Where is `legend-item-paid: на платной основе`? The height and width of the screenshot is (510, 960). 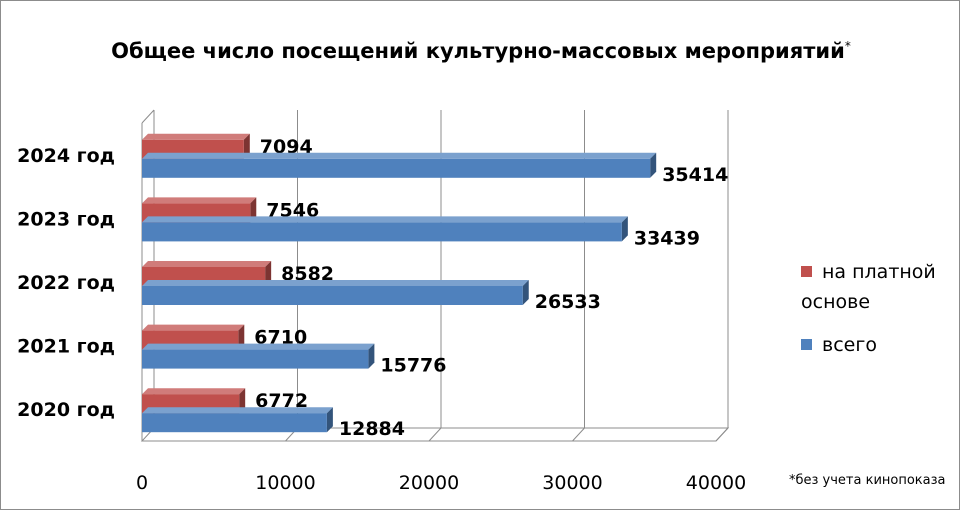
legend-item-paid: на платной основе is located at coordinates (868, 287).